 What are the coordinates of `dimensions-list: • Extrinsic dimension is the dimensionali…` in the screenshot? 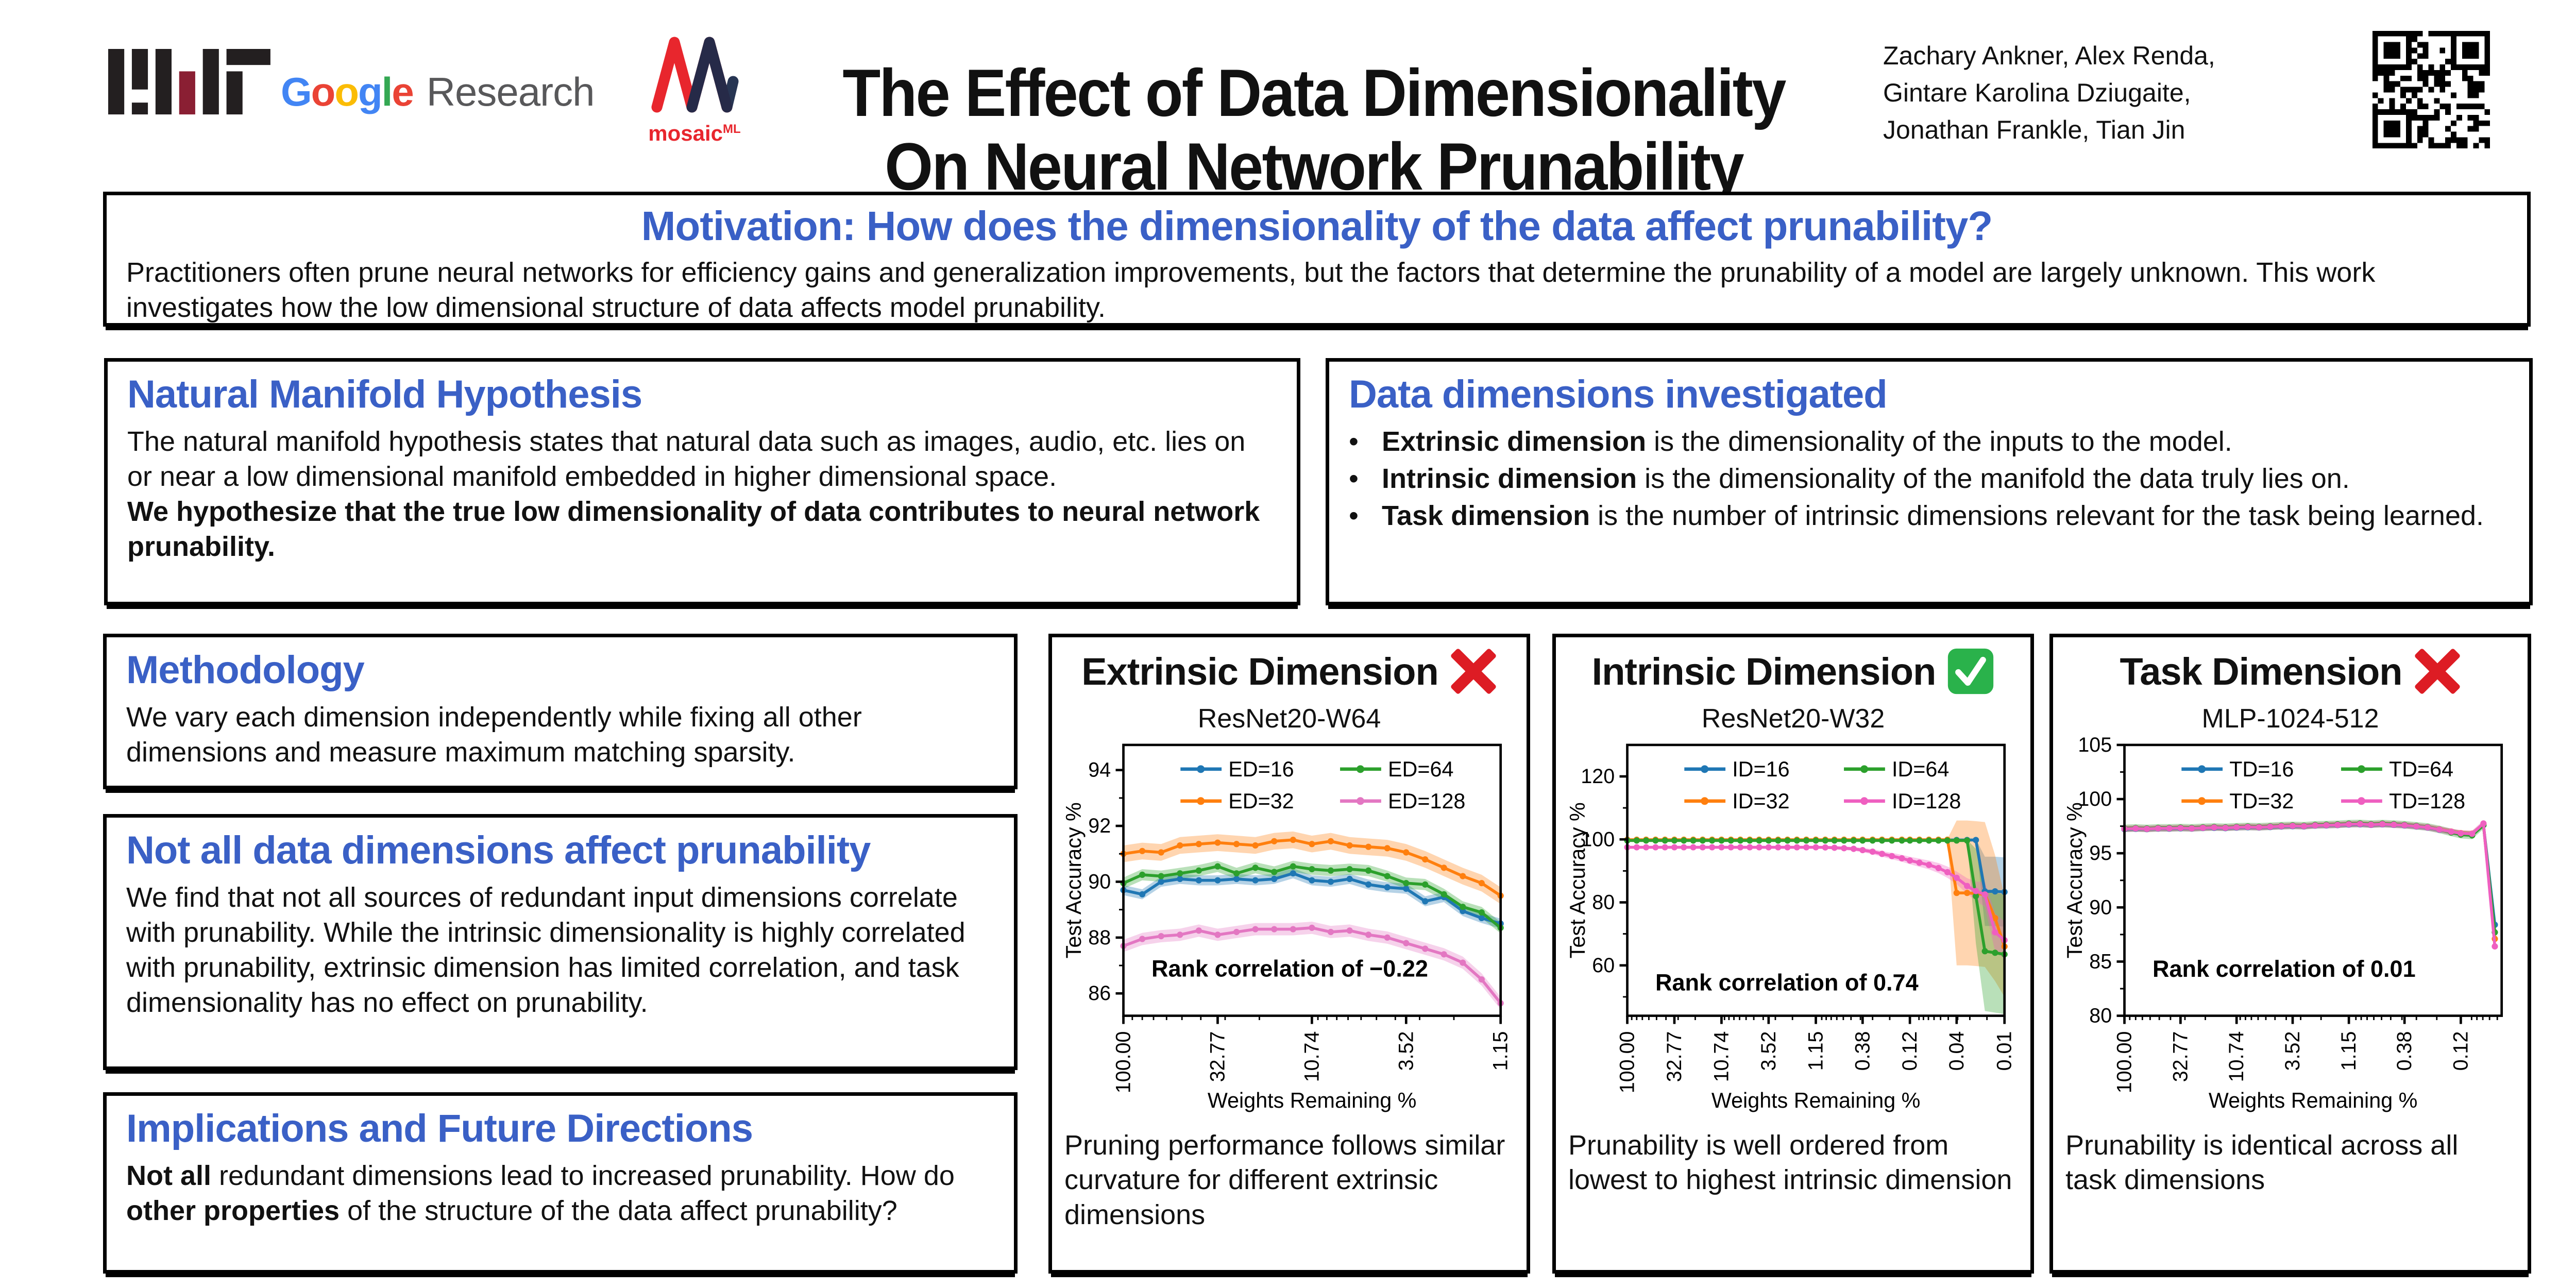 It's located at (1929, 478).